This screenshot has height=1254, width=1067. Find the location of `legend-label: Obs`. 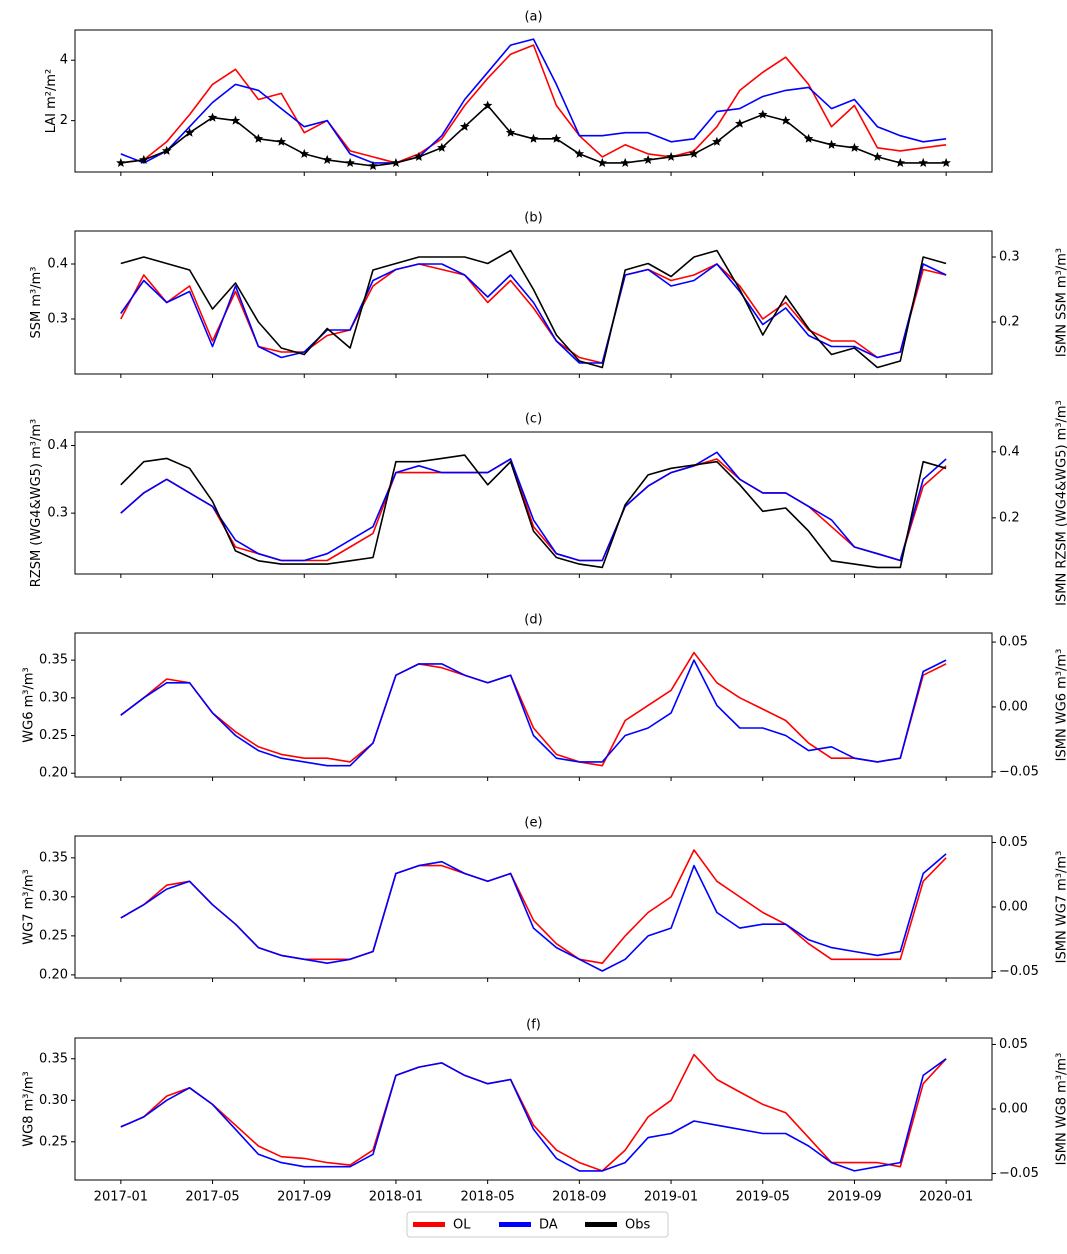

legend-label: Obs is located at coordinates (637, 1225).